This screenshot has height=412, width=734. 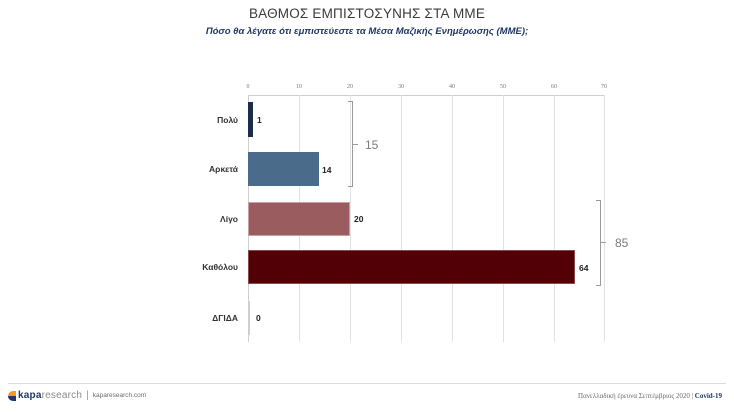 What do you see at coordinates (401, 87) in the screenshot?
I see `x-tick-label: 30` at bounding box center [401, 87].